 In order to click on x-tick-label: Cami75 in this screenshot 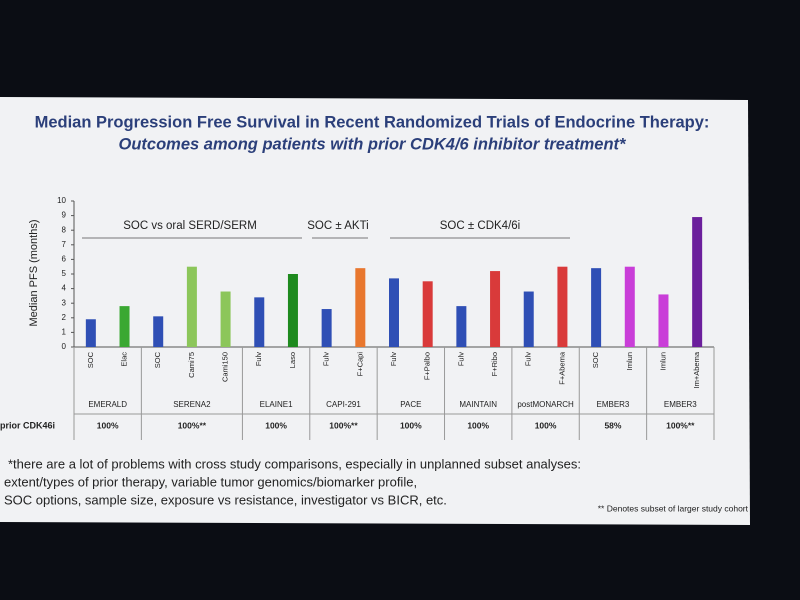, I will do `click(191, 365)`.